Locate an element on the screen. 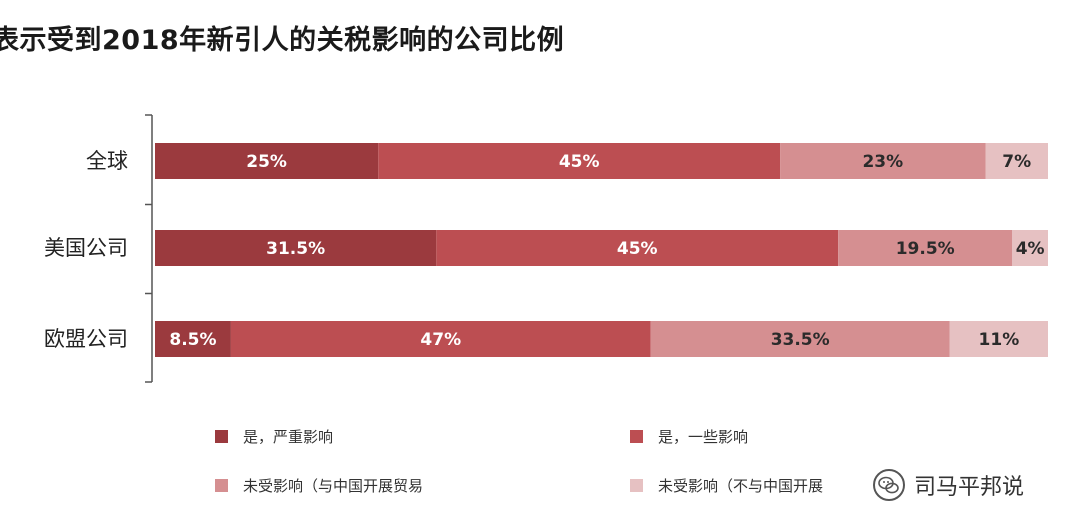  watermark: 司马平邦说 is located at coordinates (950, 485).